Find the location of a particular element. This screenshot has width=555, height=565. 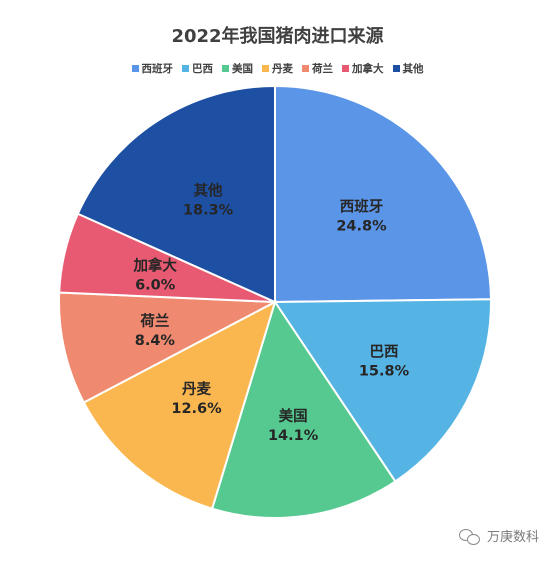

legend-label: 加拿大 is located at coordinates (368, 69).